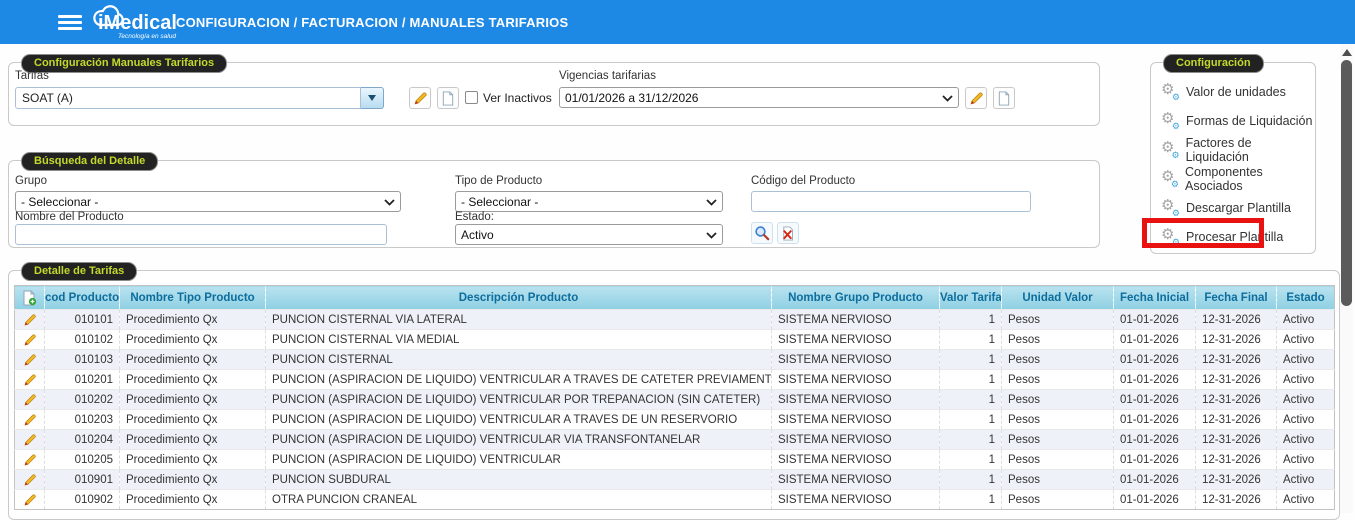 This screenshot has width=1355, height=520. I want to click on tarifas-combobox, so click(199, 98).